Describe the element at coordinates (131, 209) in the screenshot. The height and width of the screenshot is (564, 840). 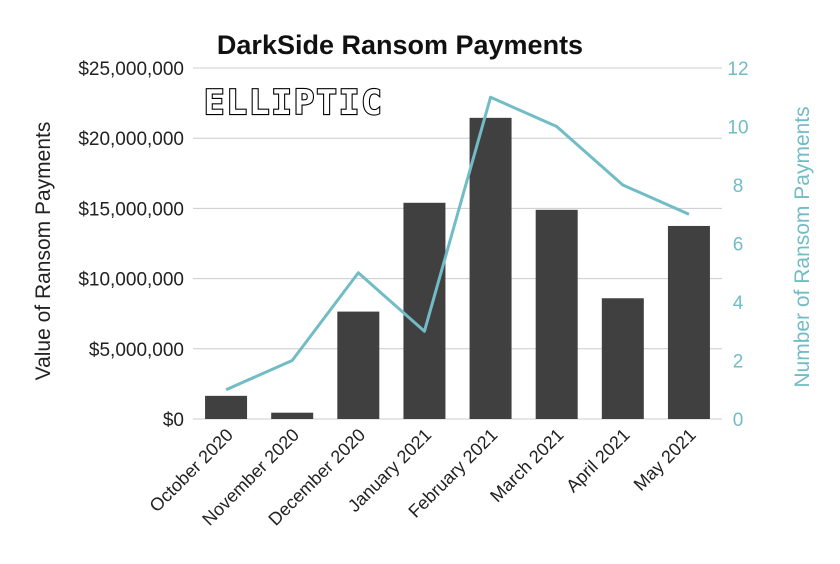
I see `left-tick-label: $15,000,000` at that location.